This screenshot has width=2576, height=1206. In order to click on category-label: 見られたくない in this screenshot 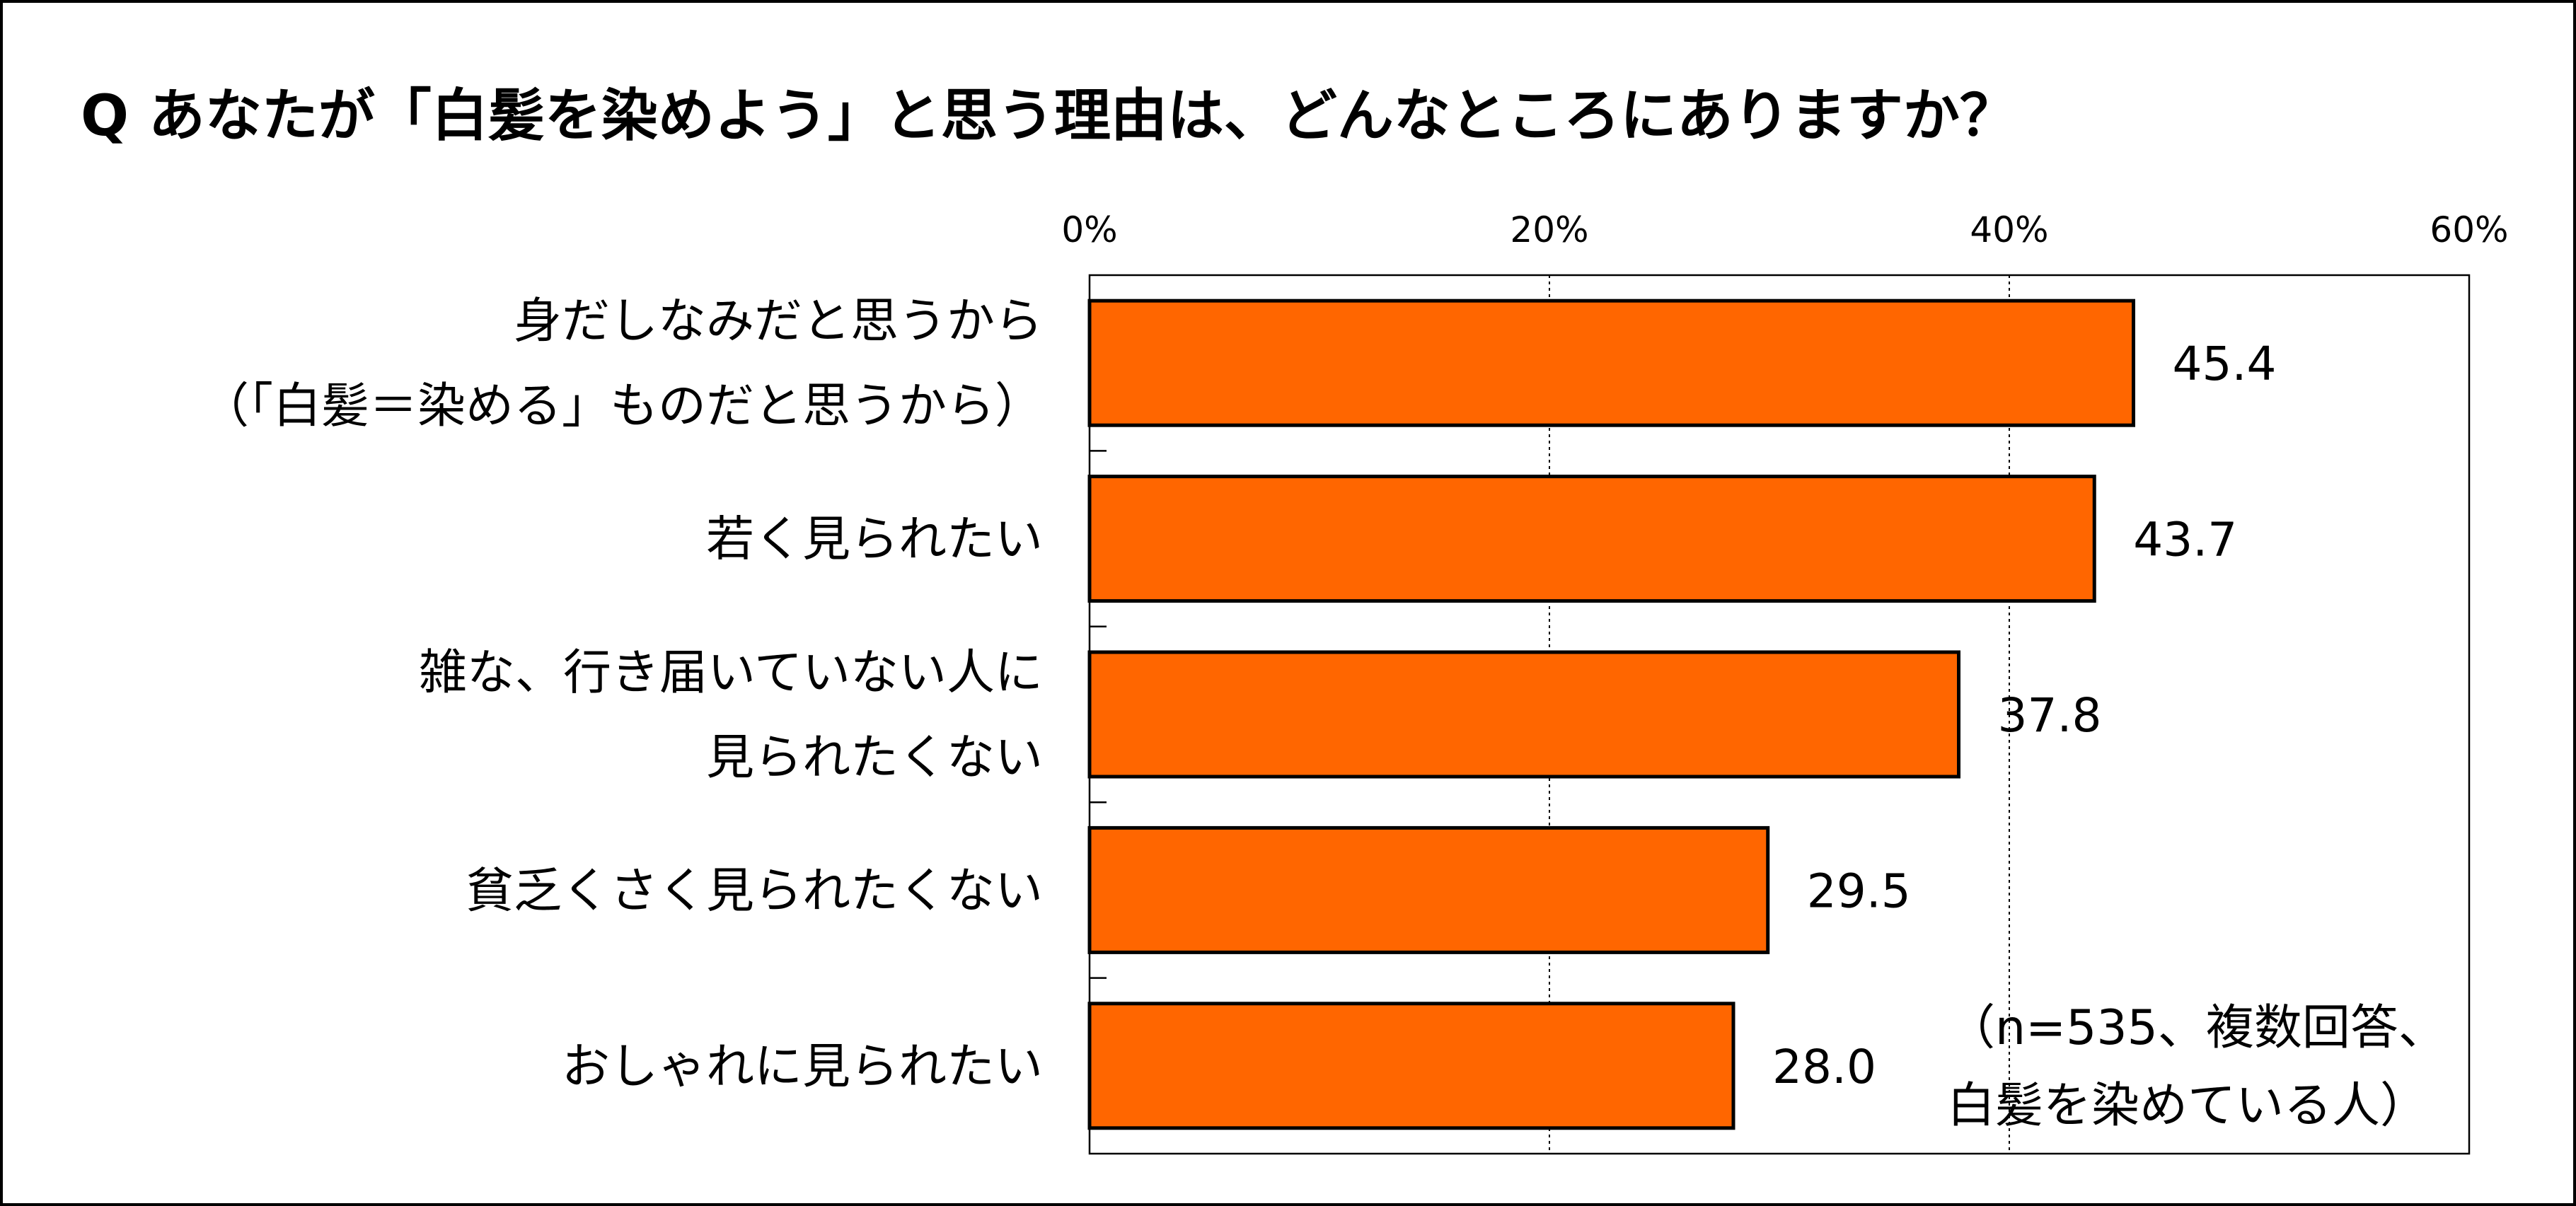, I will do `click(874, 758)`.